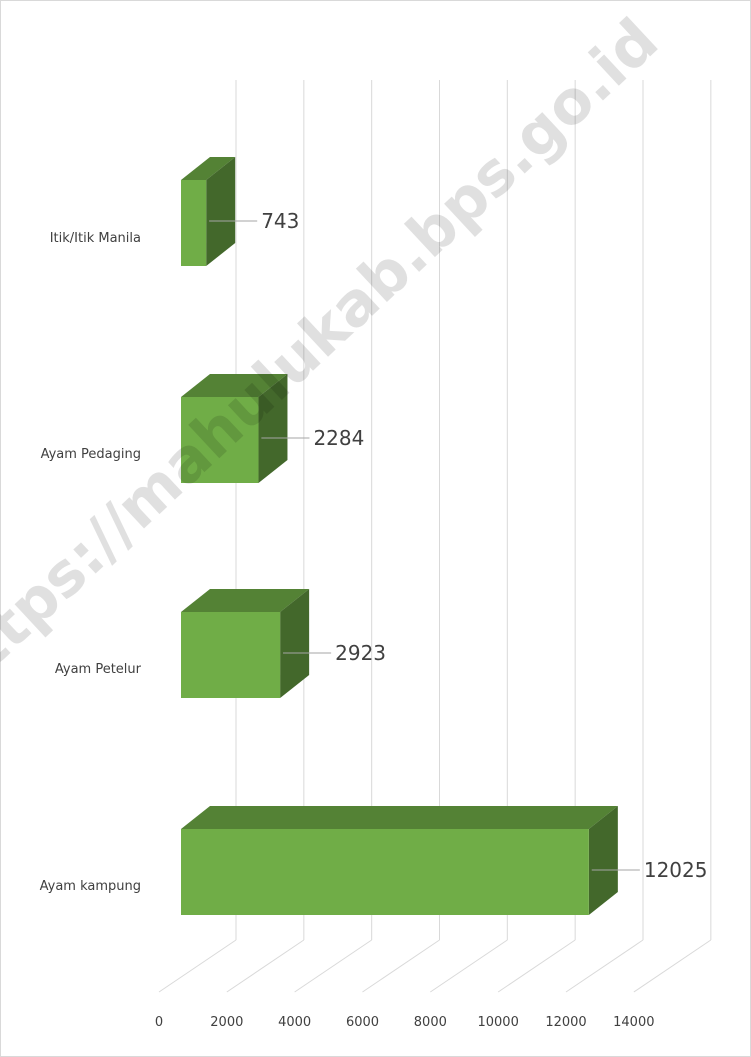  What do you see at coordinates (280, 221) in the screenshot?
I see `data-label: 743` at bounding box center [280, 221].